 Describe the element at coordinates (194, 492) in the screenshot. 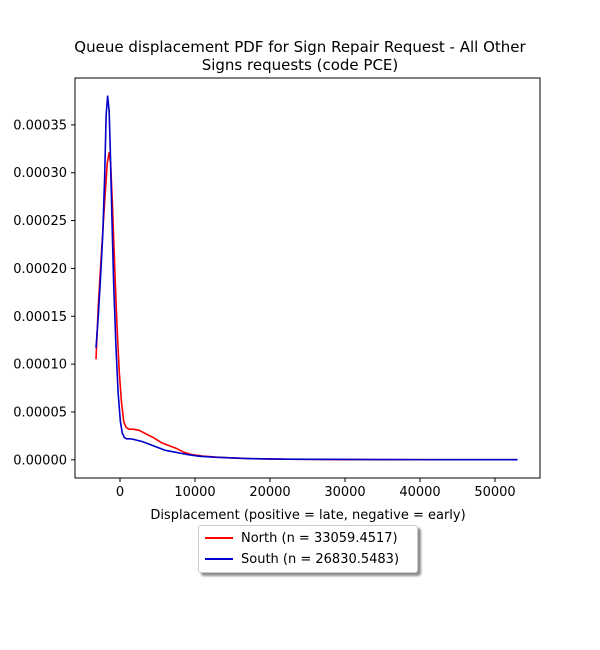

I see `x-tick-label: 10000` at that location.